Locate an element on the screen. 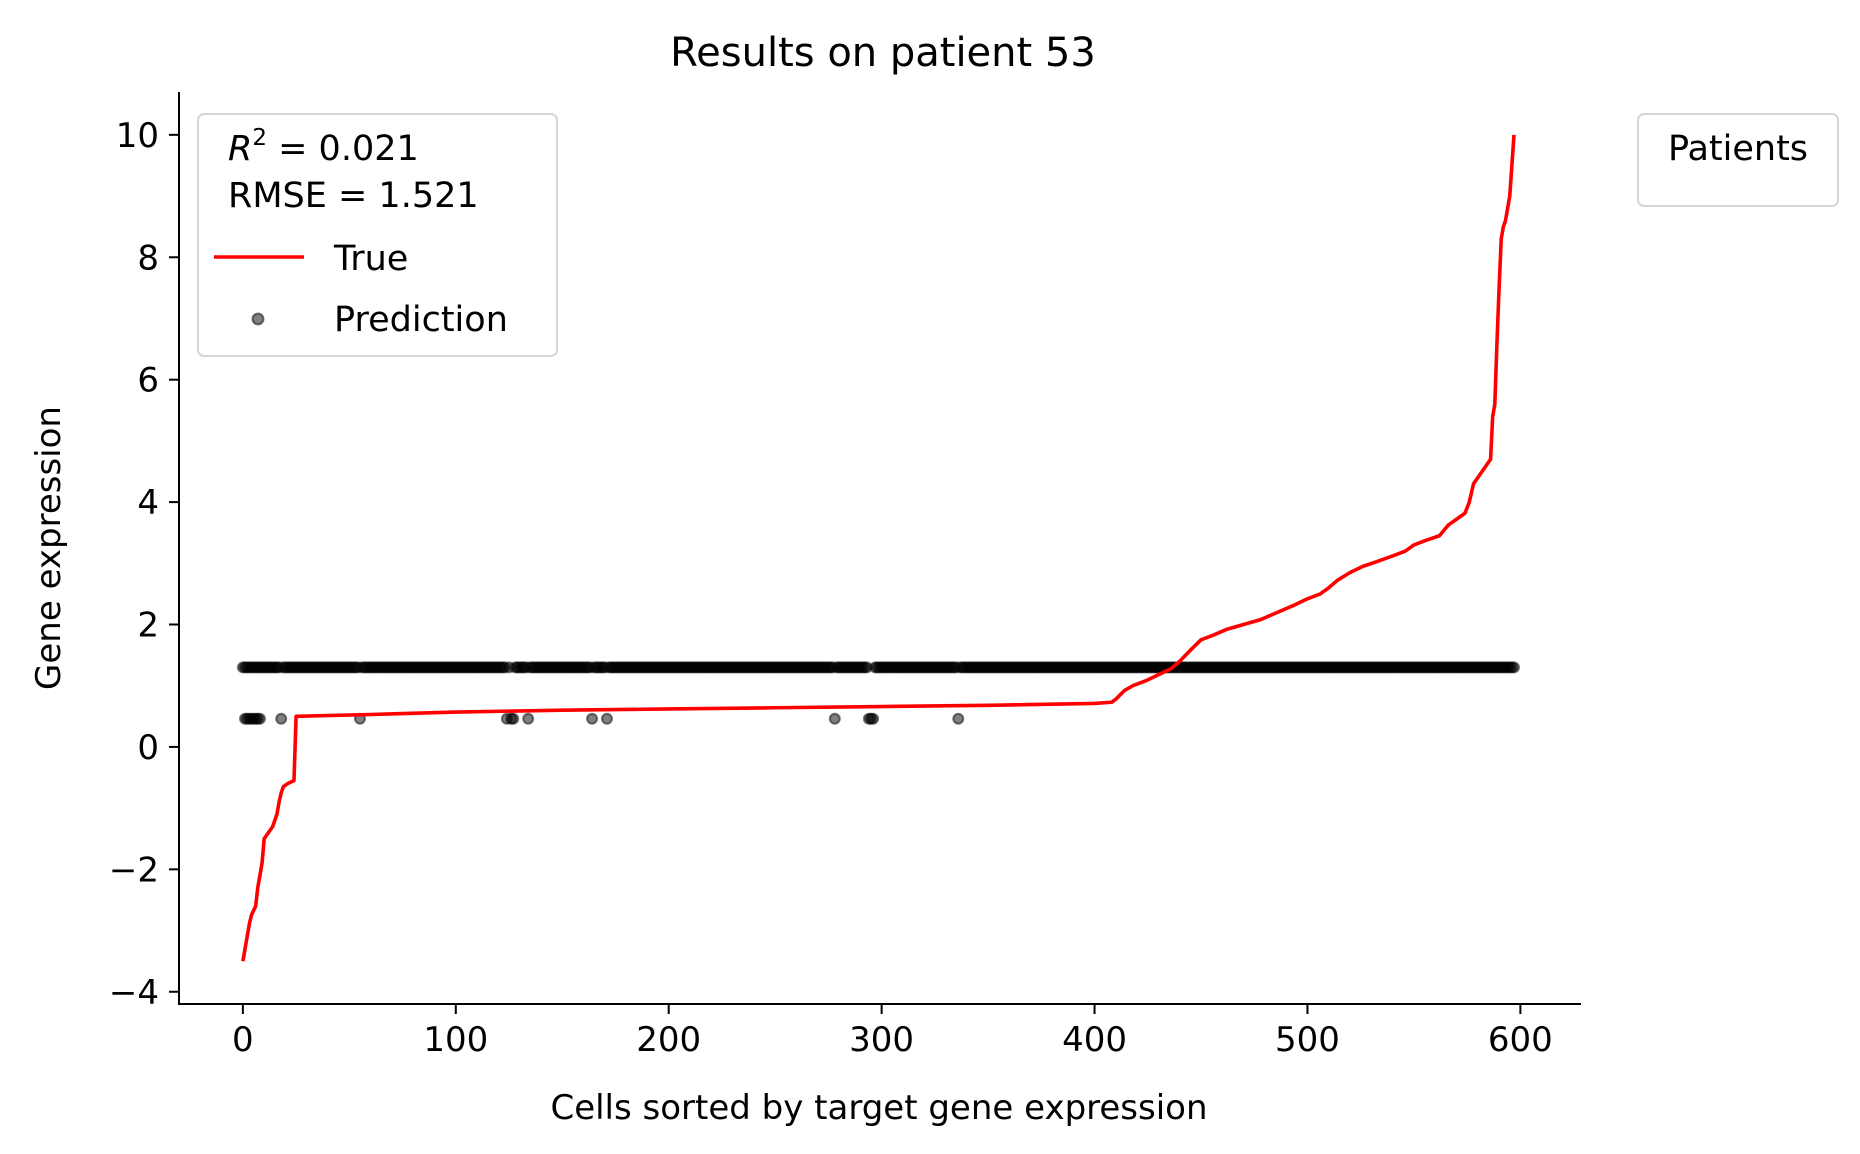  x-axis-label: Cells sorted by target gene expression is located at coordinates (878, 1108).